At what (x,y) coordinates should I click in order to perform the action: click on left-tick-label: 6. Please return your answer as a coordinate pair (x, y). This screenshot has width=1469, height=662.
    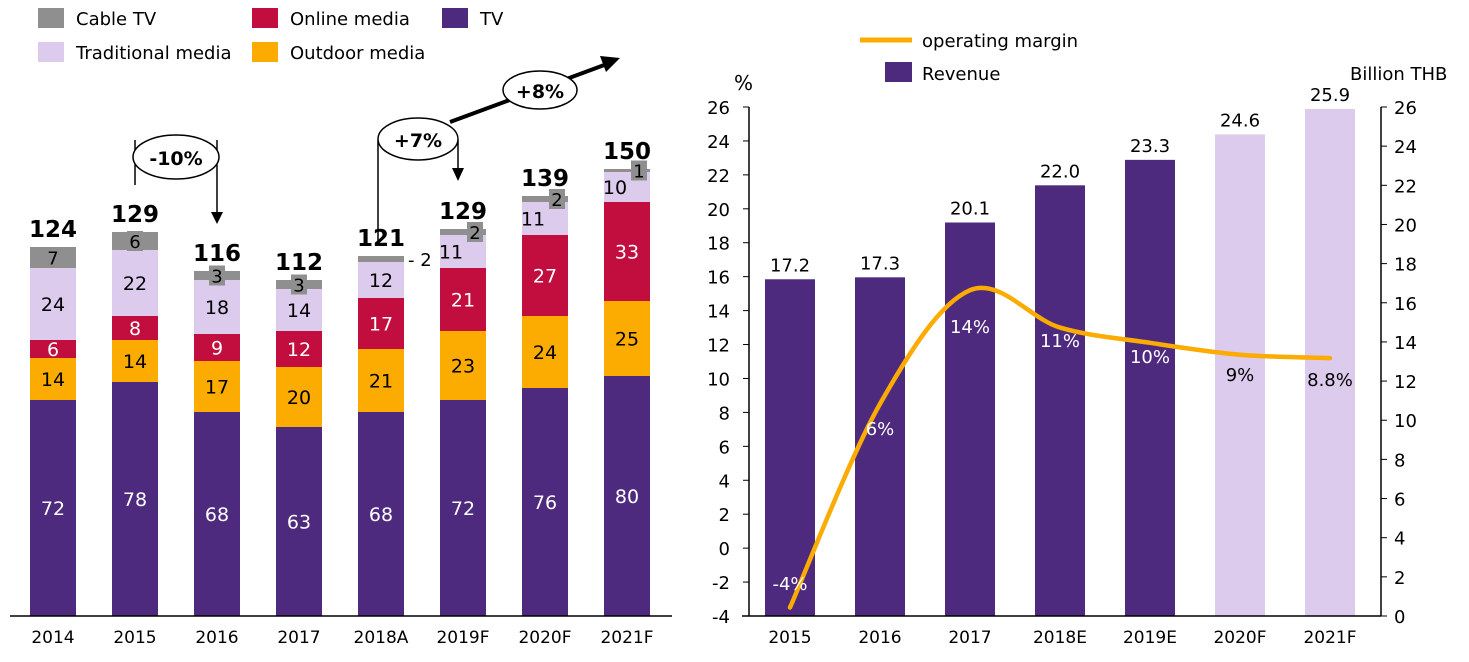
    Looking at the image, I should click on (724, 447).